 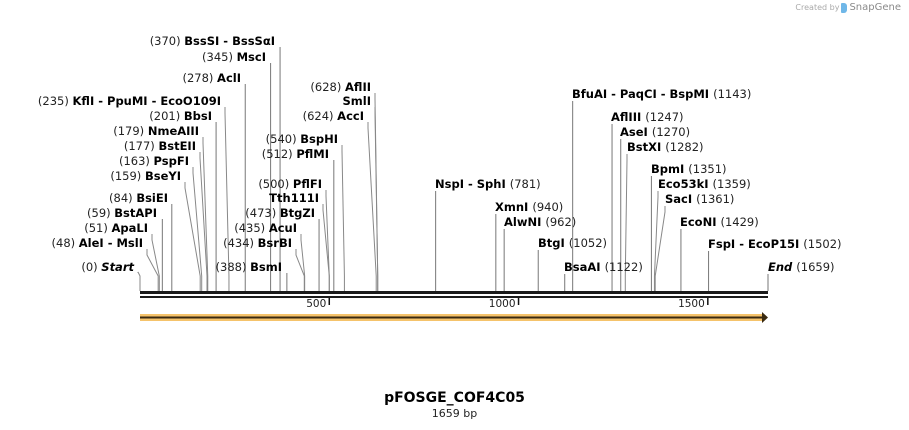 What do you see at coordinates (152, 198) in the screenshot?
I see `enzyme-name: BsiEI` at bounding box center [152, 198].